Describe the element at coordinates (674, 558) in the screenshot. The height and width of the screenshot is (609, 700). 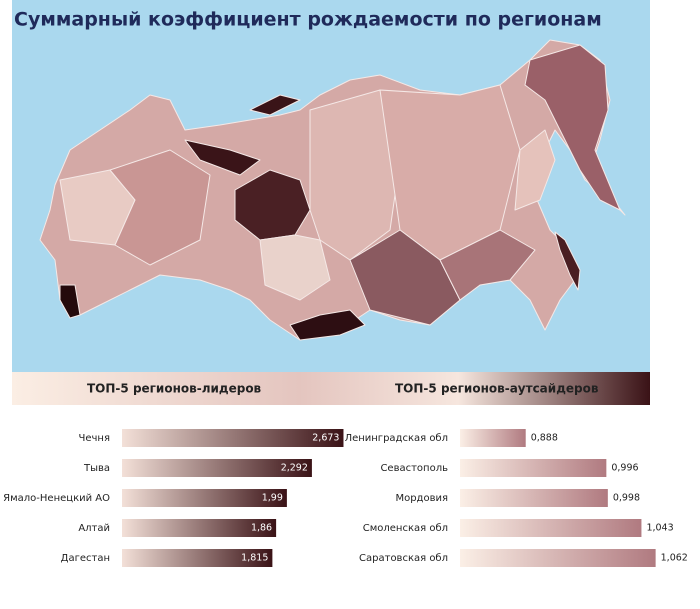
I see `value-label: 1,062` at that location.